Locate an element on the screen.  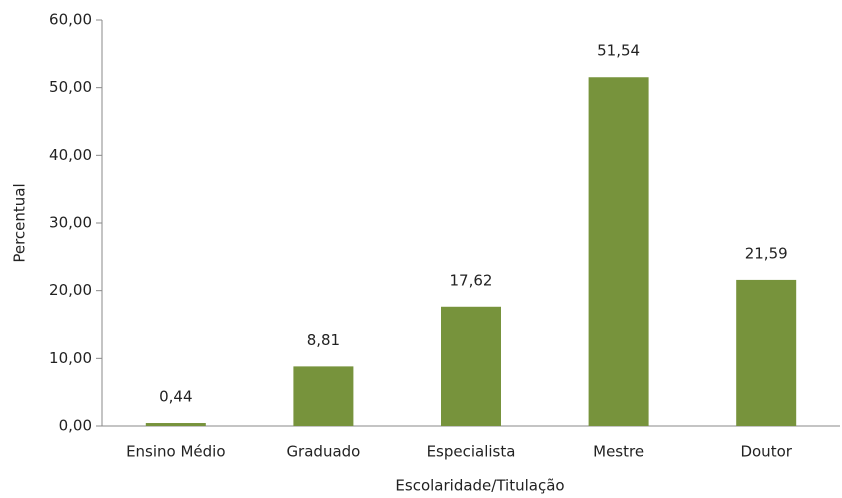
x-tick-label: Ensino Médio is located at coordinates (175, 452).